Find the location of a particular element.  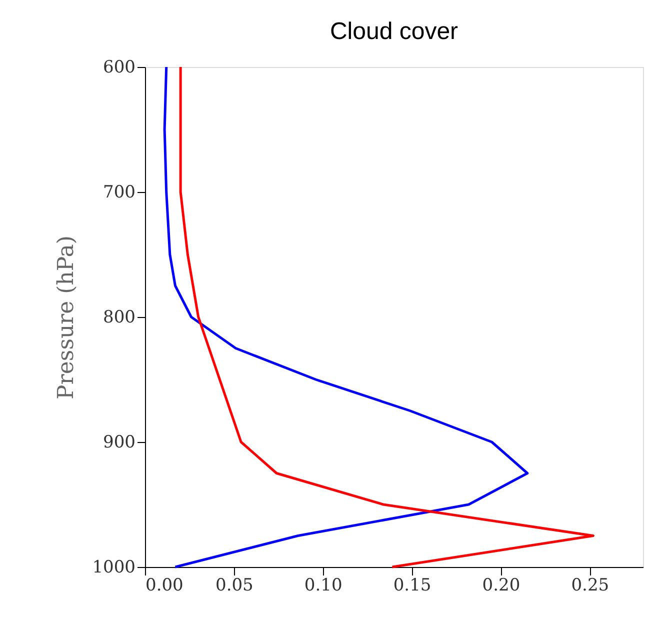

x-tick-label: 0.10 is located at coordinates (323, 586).